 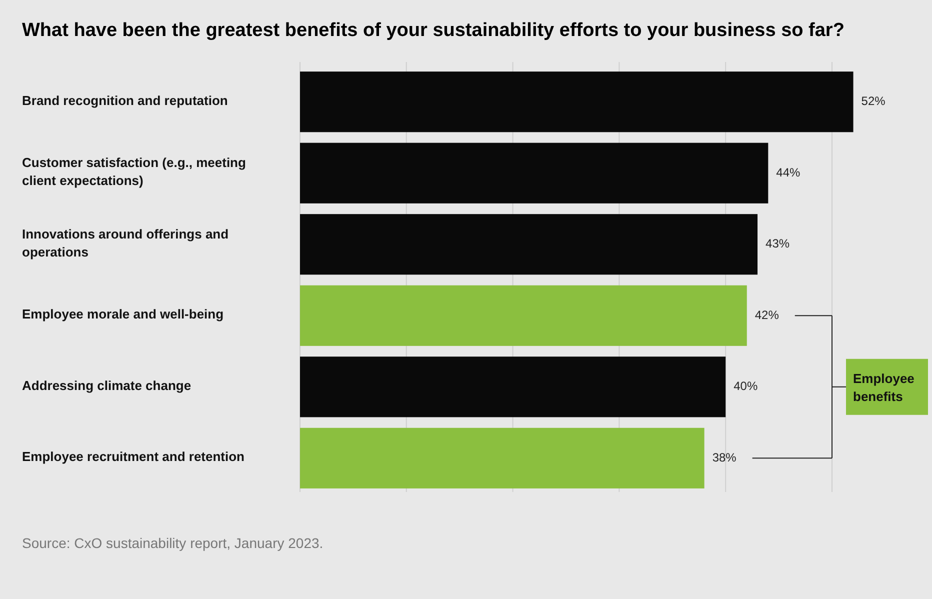 What do you see at coordinates (883, 387) in the screenshot?
I see `annotation: Employee benefits` at bounding box center [883, 387].